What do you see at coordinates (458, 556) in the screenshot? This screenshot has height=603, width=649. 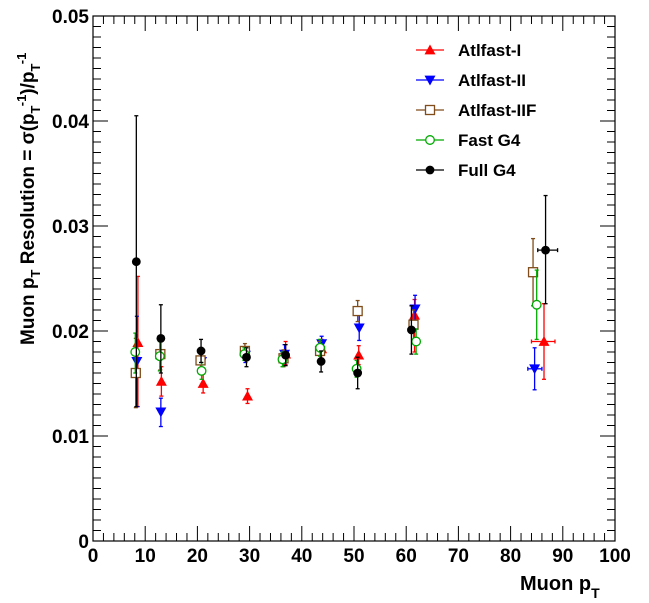 I see `x-tick-label: 70` at bounding box center [458, 556].